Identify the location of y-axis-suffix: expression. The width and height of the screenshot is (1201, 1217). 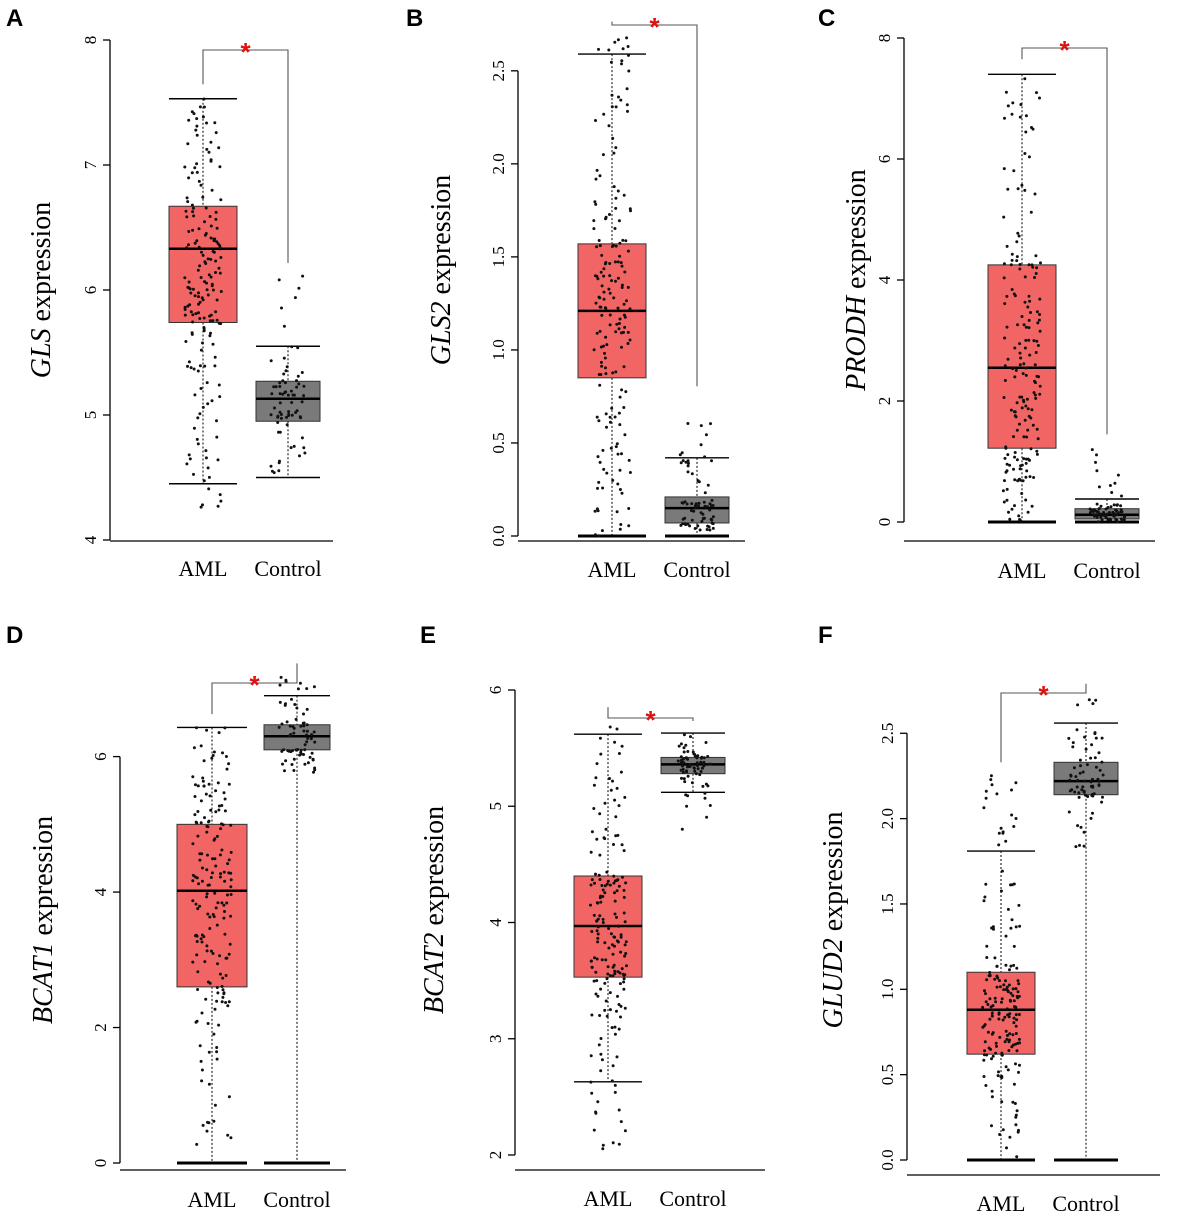
(434, 869).